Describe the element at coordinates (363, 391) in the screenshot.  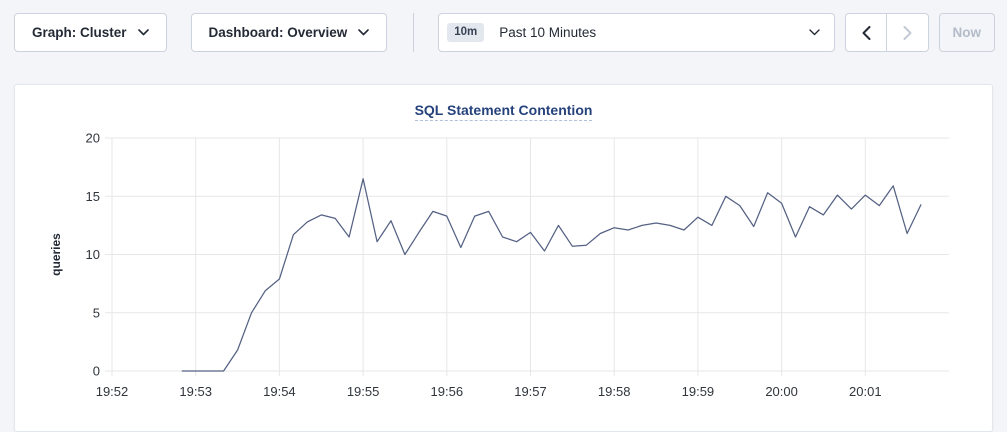
I see `x-tick-label: 19:55` at that location.